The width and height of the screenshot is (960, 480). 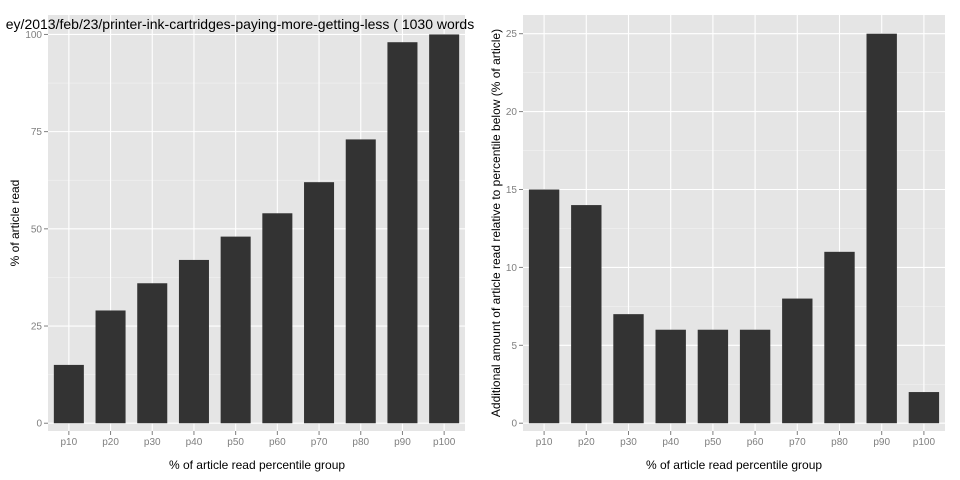 I want to click on y-tick-label: 5, so click(x=514, y=346).